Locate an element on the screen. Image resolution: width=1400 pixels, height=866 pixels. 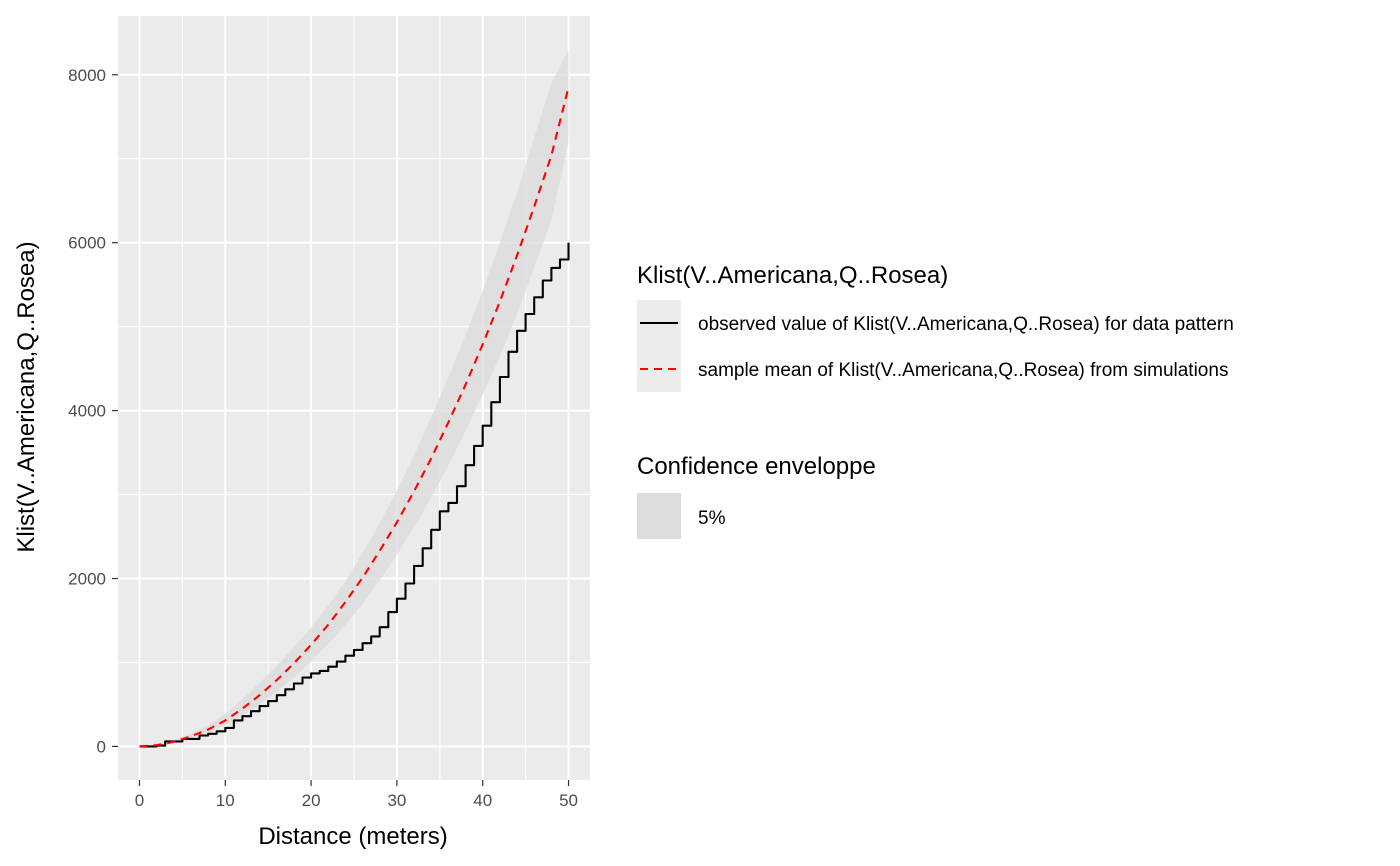
x-tick-label: 30 is located at coordinates (396, 800).